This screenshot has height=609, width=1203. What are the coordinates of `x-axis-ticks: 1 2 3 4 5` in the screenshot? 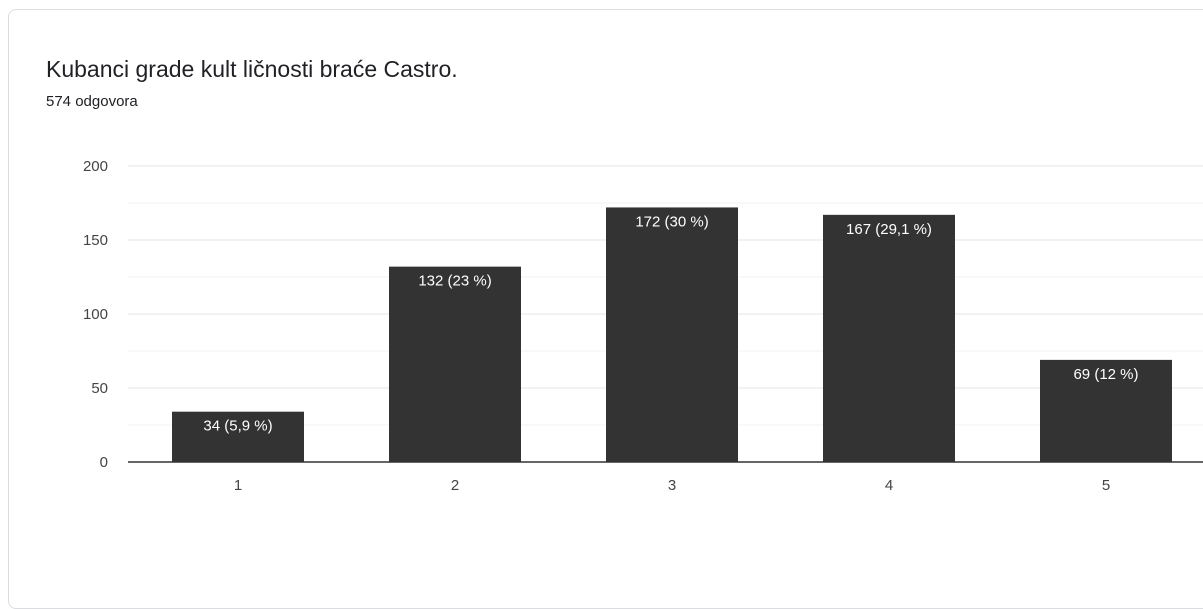 It's located at (672, 485).